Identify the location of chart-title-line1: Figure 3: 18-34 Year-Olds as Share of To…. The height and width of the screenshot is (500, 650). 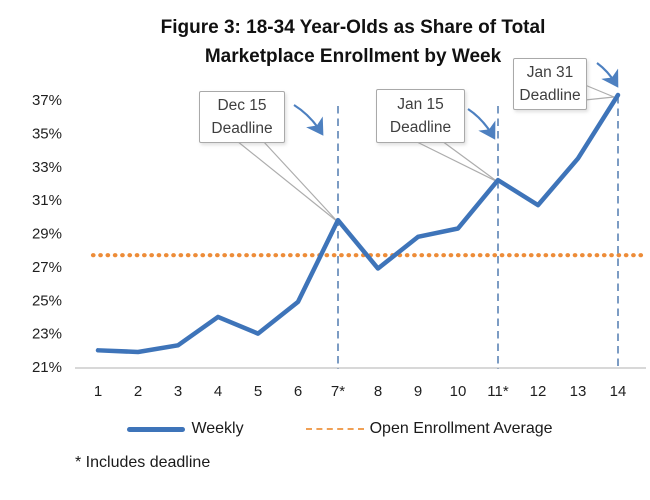
(353, 27).